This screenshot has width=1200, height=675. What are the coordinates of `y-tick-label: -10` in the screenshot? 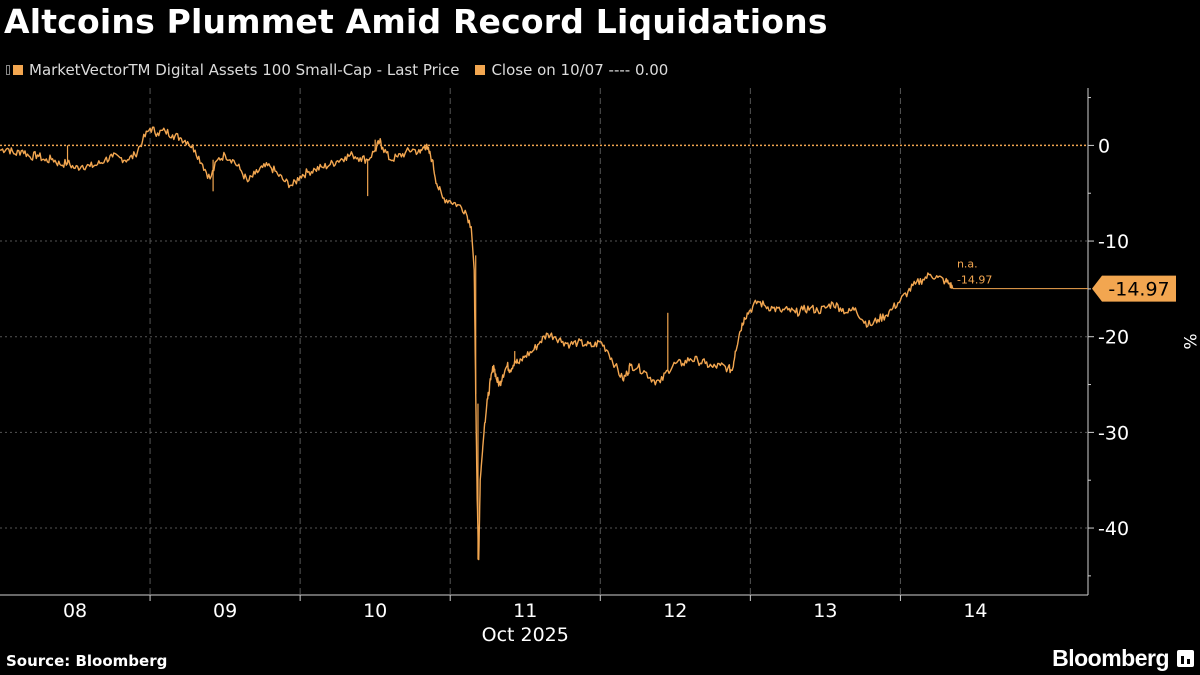 It's located at (1113, 242).